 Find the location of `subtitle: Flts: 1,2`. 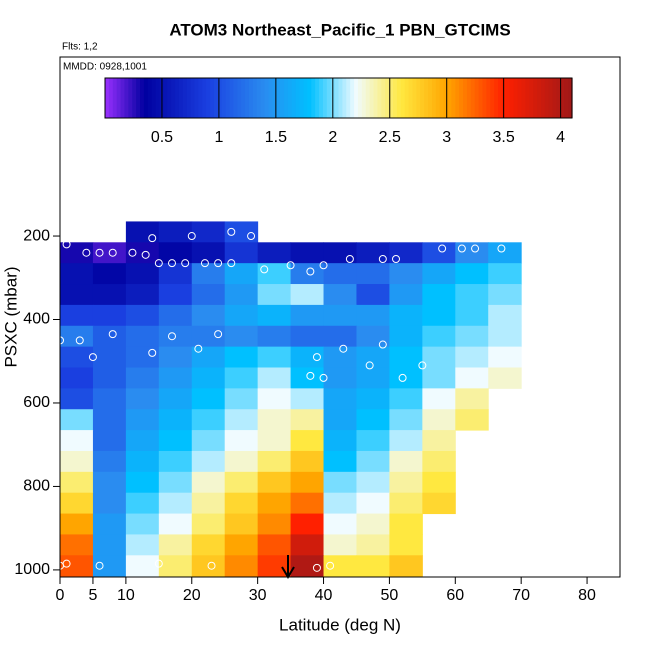

subtitle: Flts: 1,2 is located at coordinates (80, 47).